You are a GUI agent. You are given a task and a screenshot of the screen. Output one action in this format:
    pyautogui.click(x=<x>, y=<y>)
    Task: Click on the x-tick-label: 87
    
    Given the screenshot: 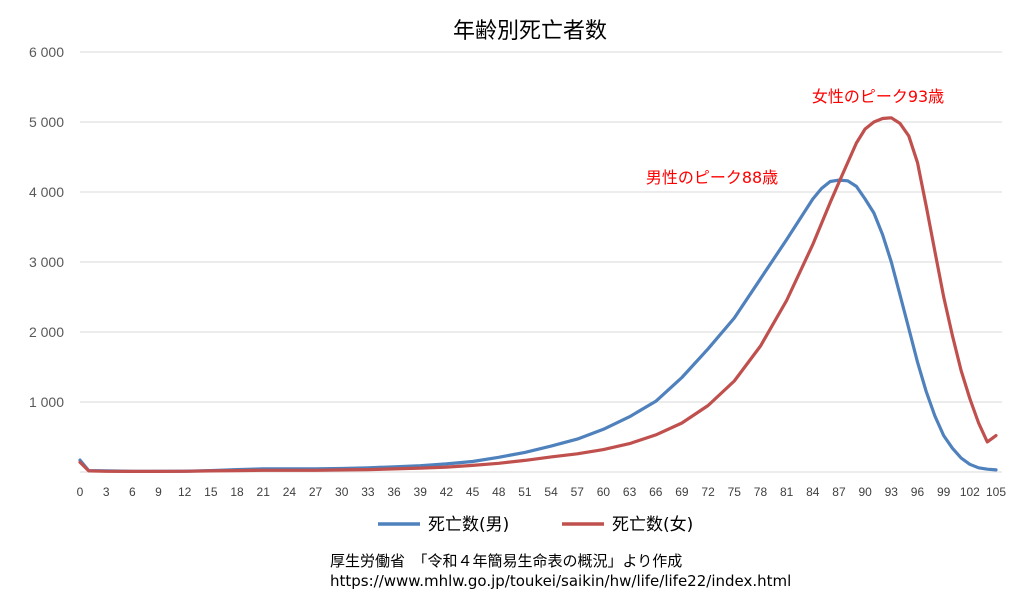 What is the action you would take?
    pyautogui.click(x=839, y=492)
    